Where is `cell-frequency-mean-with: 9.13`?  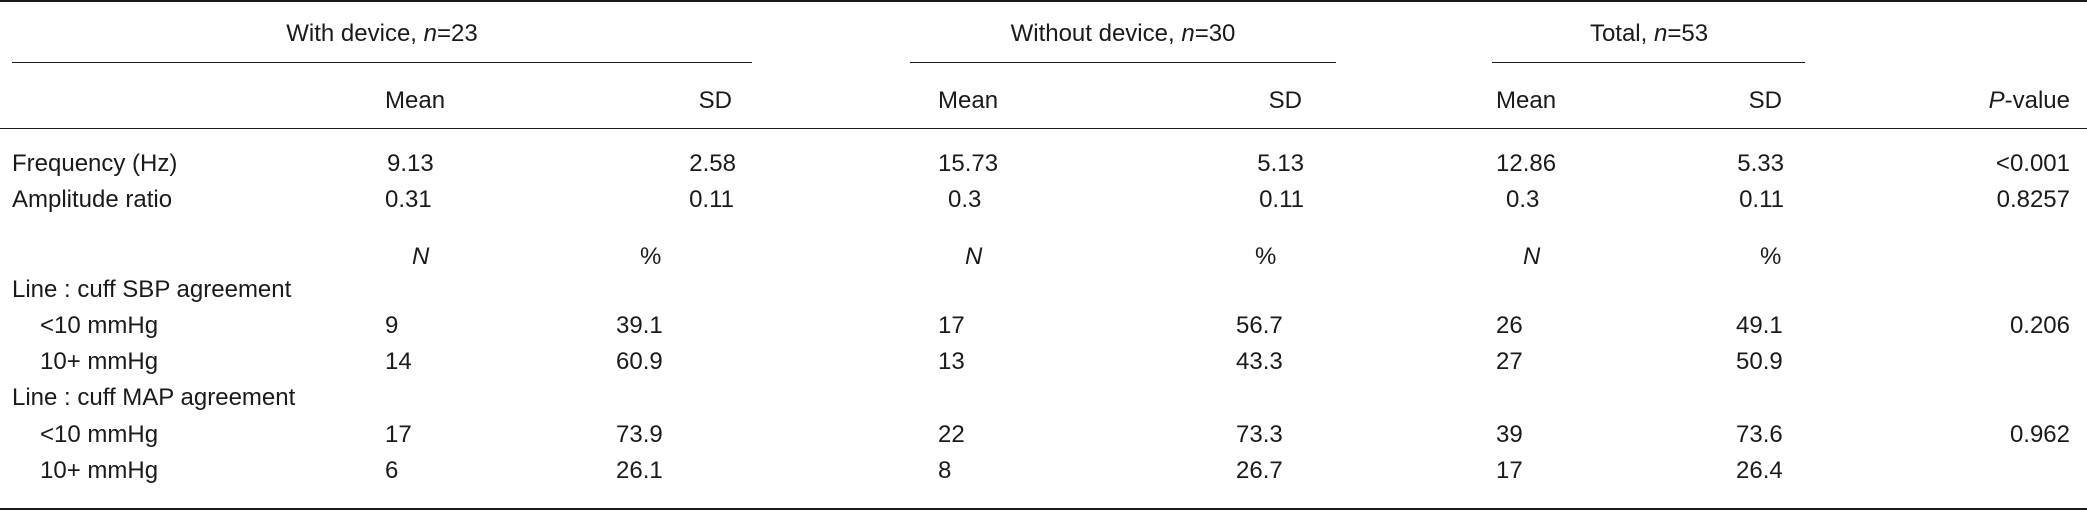 cell-frequency-mean-with: 9.13 is located at coordinates (410, 163).